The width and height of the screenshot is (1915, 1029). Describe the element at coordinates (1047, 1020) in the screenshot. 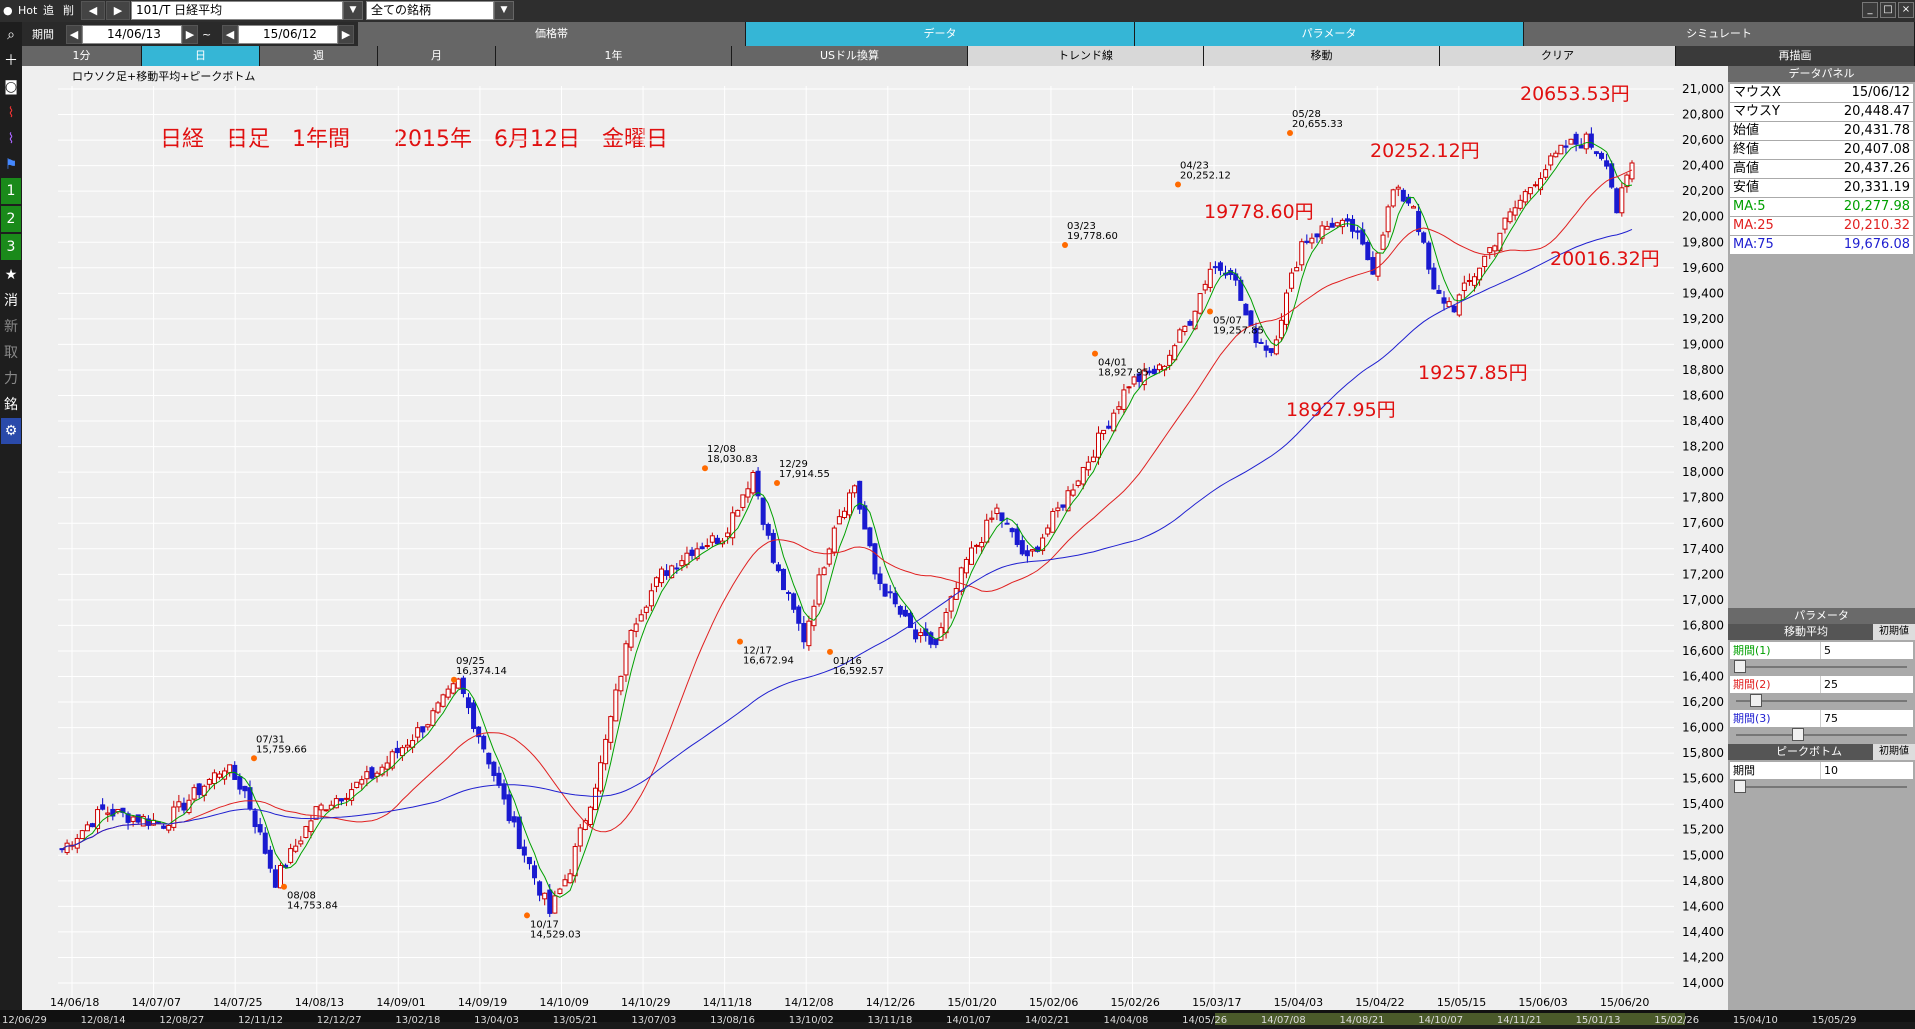

I see `overview-date-label: 14/02/21` at that location.